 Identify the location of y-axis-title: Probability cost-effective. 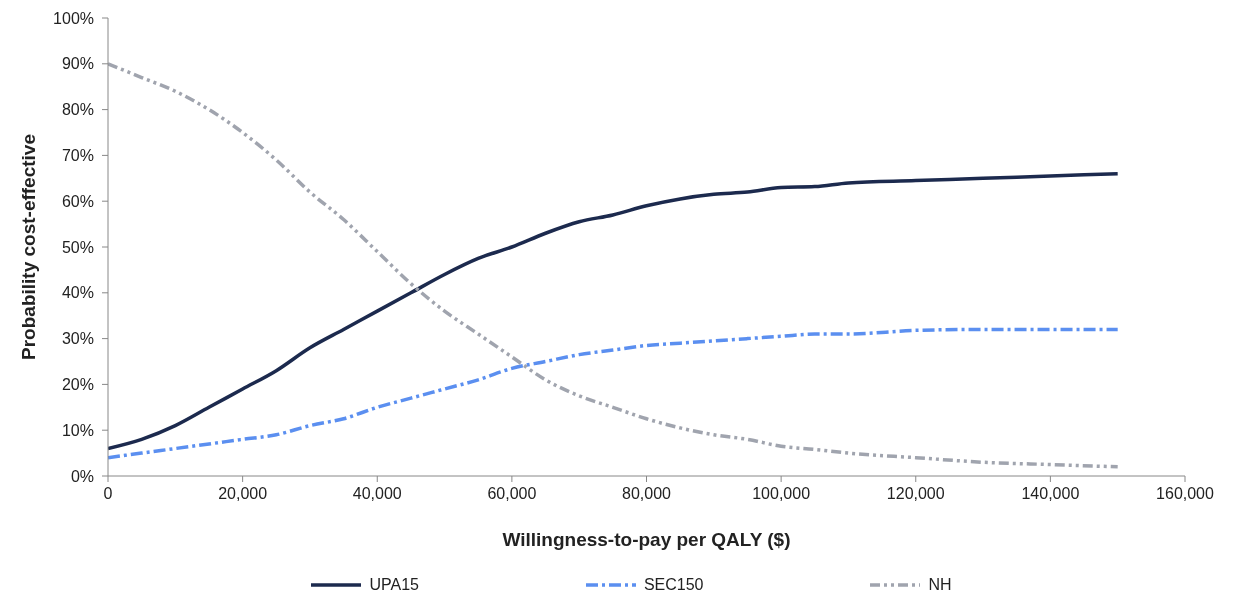
(28, 247).